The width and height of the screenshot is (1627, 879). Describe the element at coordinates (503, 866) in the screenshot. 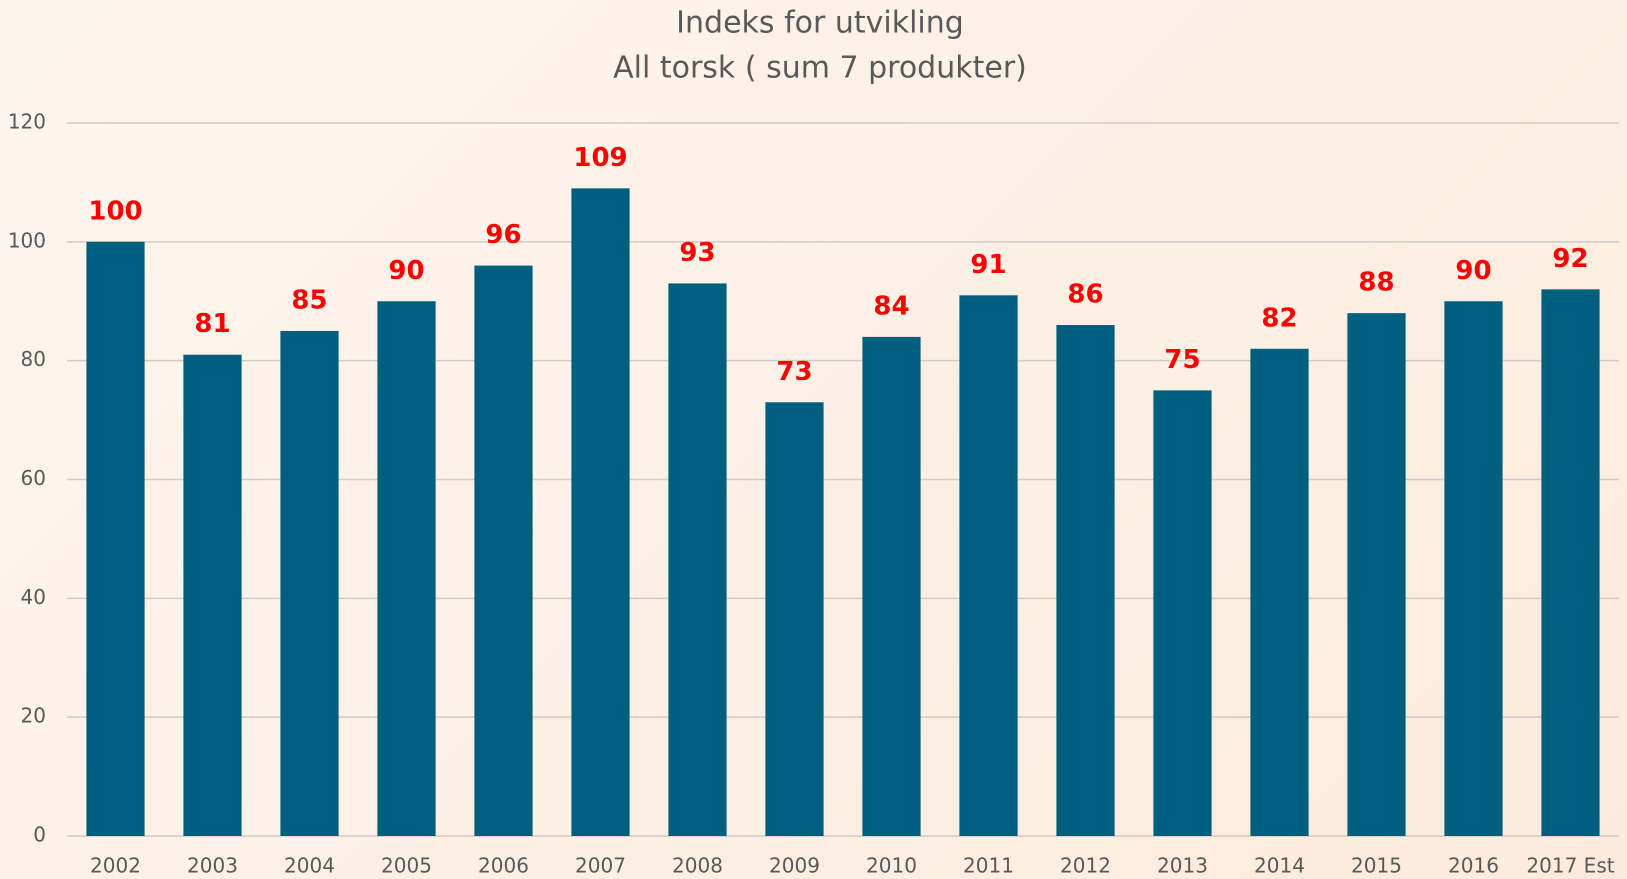

I see `x-tick-label: 2006` at that location.